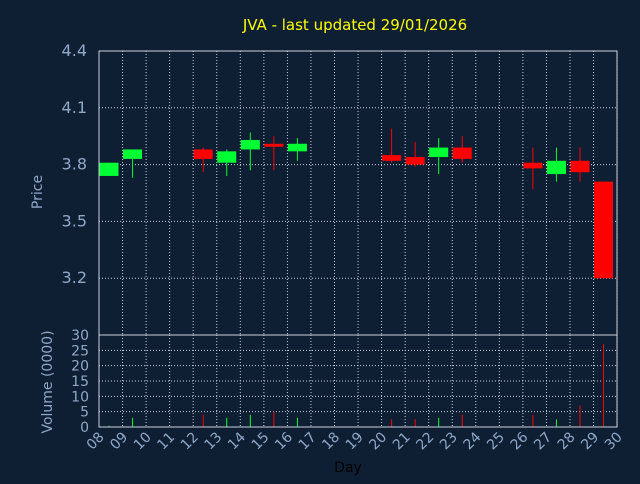 The image size is (640, 484). Describe the element at coordinates (331, 441) in the screenshot. I see `x-tick-label: 18` at that location.